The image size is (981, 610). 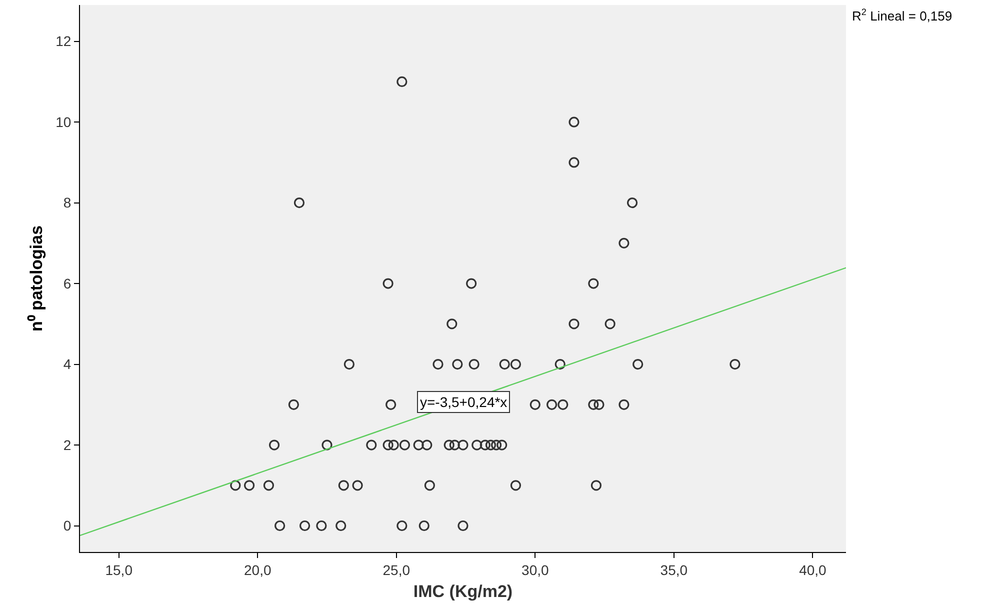 What do you see at coordinates (119, 570) in the screenshot?
I see `x-tick-label: 15,0` at bounding box center [119, 570].